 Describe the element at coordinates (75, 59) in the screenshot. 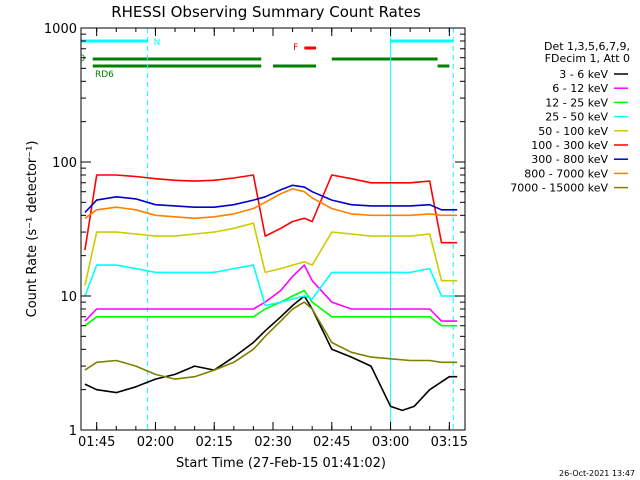

I see `flag-label: RDO` at that location.